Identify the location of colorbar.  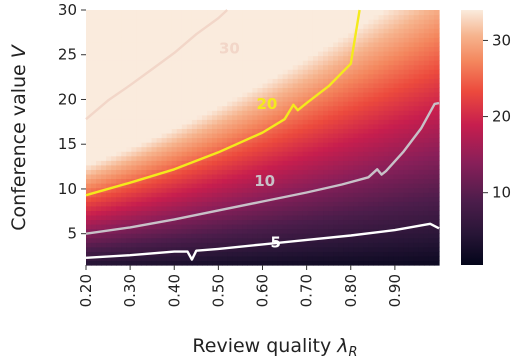
(472, 137).